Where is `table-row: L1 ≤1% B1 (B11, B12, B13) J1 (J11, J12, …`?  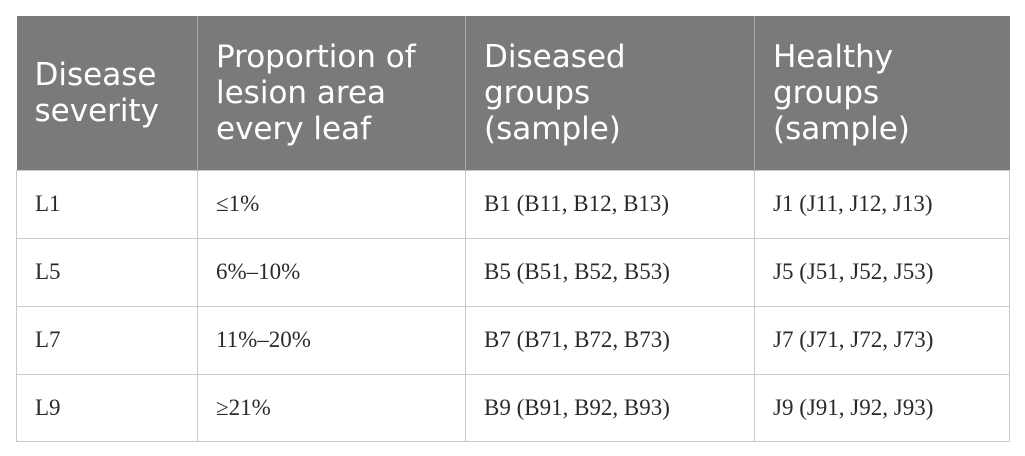 table-row: L1 ≤1% B1 (B11, B12, B13) J1 (J11, J12, … is located at coordinates (513, 204).